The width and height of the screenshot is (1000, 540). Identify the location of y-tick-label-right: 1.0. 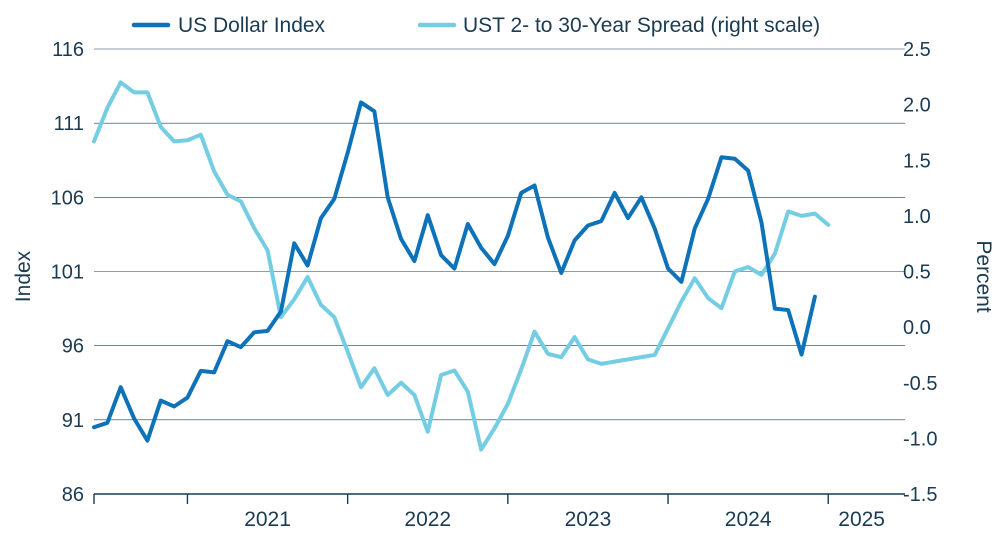
(917, 217).